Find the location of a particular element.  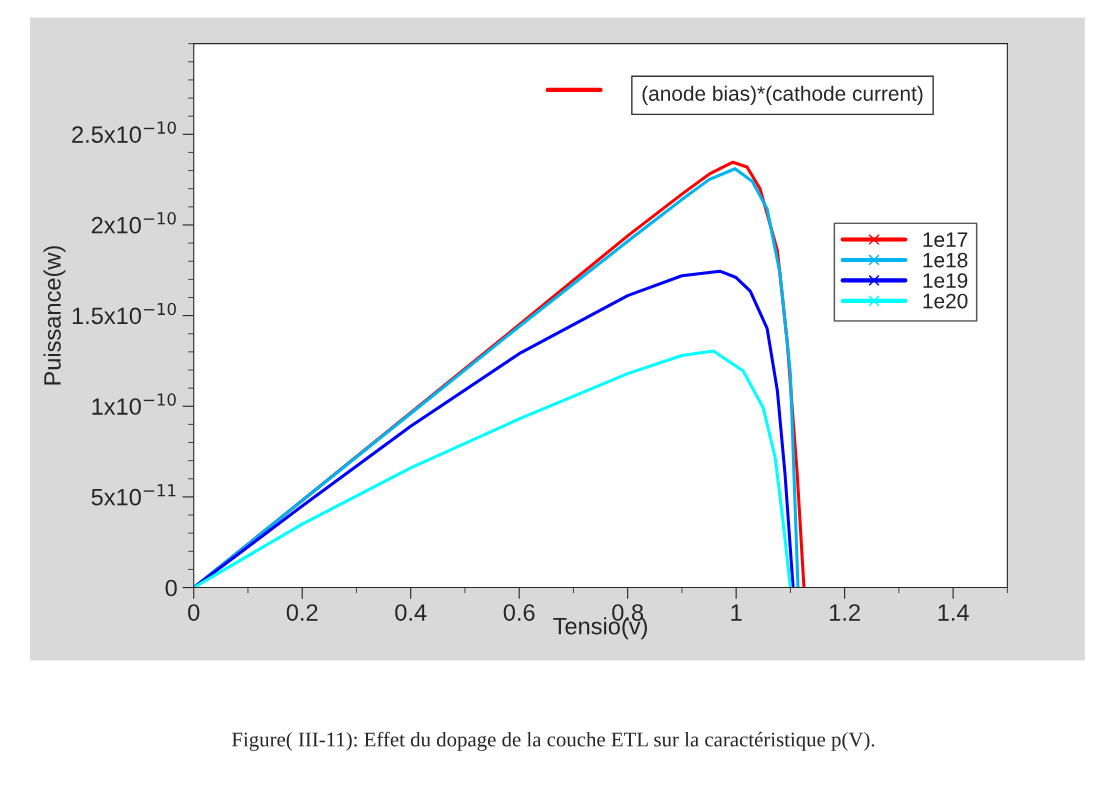

x-tick-label: 1.2 is located at coordinates (845, 612).